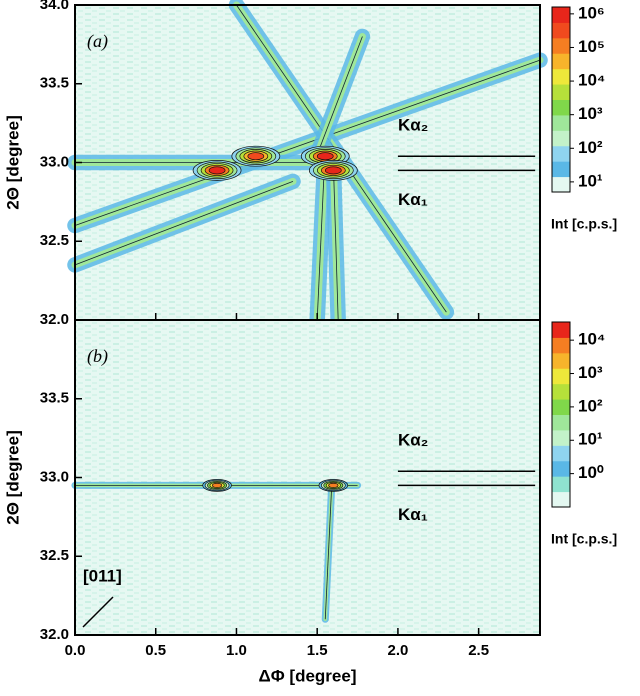 The height and width of the screenshot is (696, 640). I want to click on panel-label: (b), so click(97, 356).